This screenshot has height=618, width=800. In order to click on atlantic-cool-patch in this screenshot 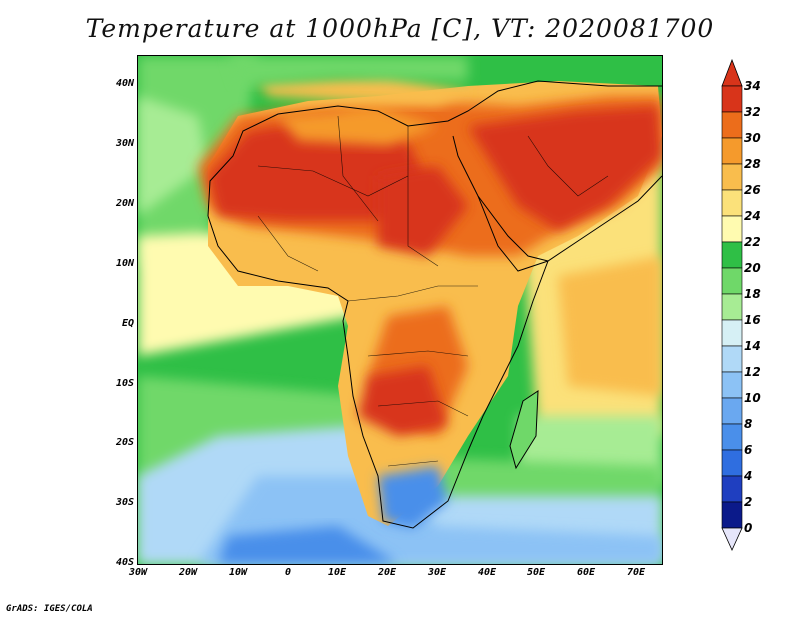, I will do `click(173, 156)`.